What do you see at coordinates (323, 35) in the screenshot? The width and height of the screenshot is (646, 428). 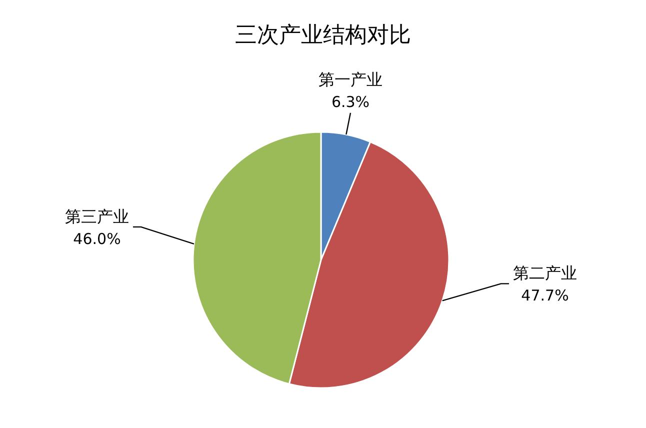 I see `title: 三次产业结构对比` at bounding box center [323, 35].